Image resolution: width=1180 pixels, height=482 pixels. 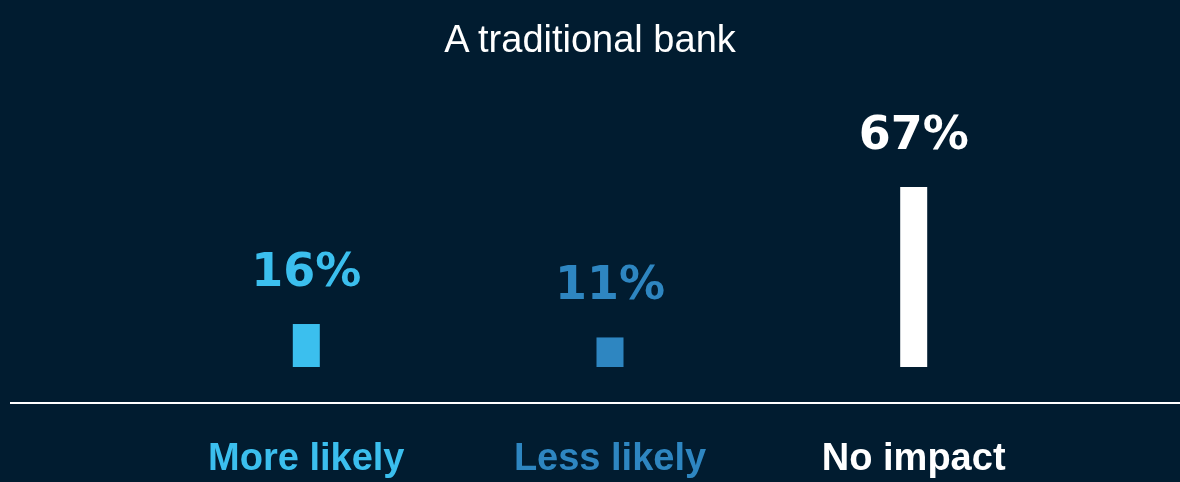 What do you see at coordinates (610, 457) in the screenshot?
I see `x-tick-label: Less likely` at bounding box center [610, 457].